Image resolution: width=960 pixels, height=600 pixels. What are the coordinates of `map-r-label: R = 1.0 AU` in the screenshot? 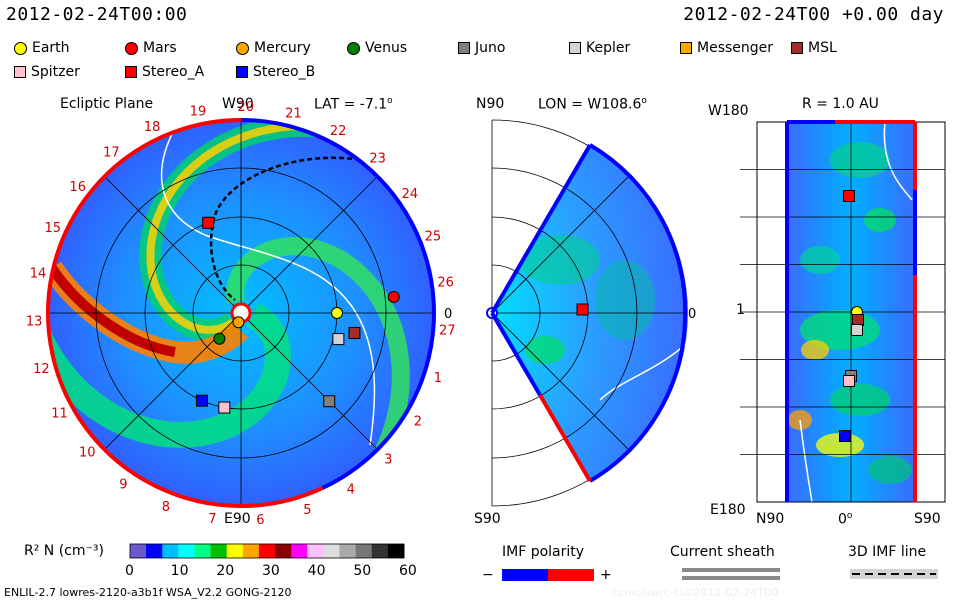 It's located at (840, 104).